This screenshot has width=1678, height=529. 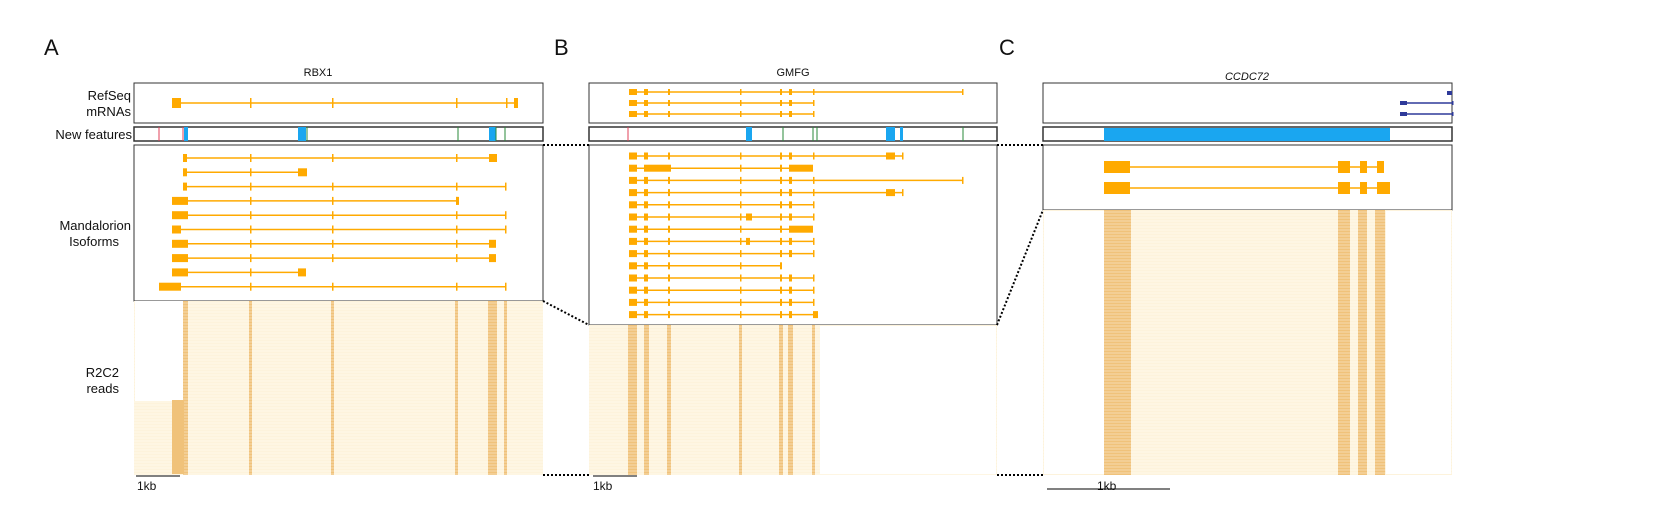 I want to click on refseq-track-a, so click(x=338, y=103).